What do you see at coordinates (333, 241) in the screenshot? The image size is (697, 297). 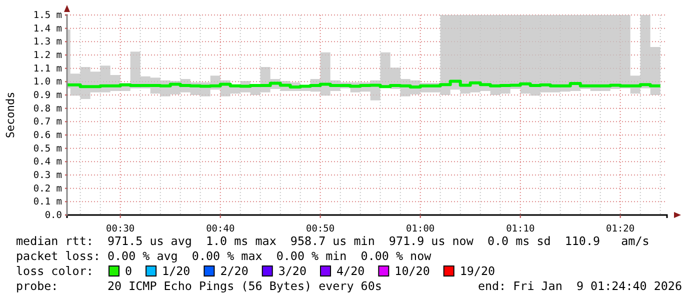 I see `text: median rtt: 971.5 us avg 1.0 ms max 958.7 us min 971.9 us now 0.0 ms sd 110.9 am/s` at bounding box center [333, 241].